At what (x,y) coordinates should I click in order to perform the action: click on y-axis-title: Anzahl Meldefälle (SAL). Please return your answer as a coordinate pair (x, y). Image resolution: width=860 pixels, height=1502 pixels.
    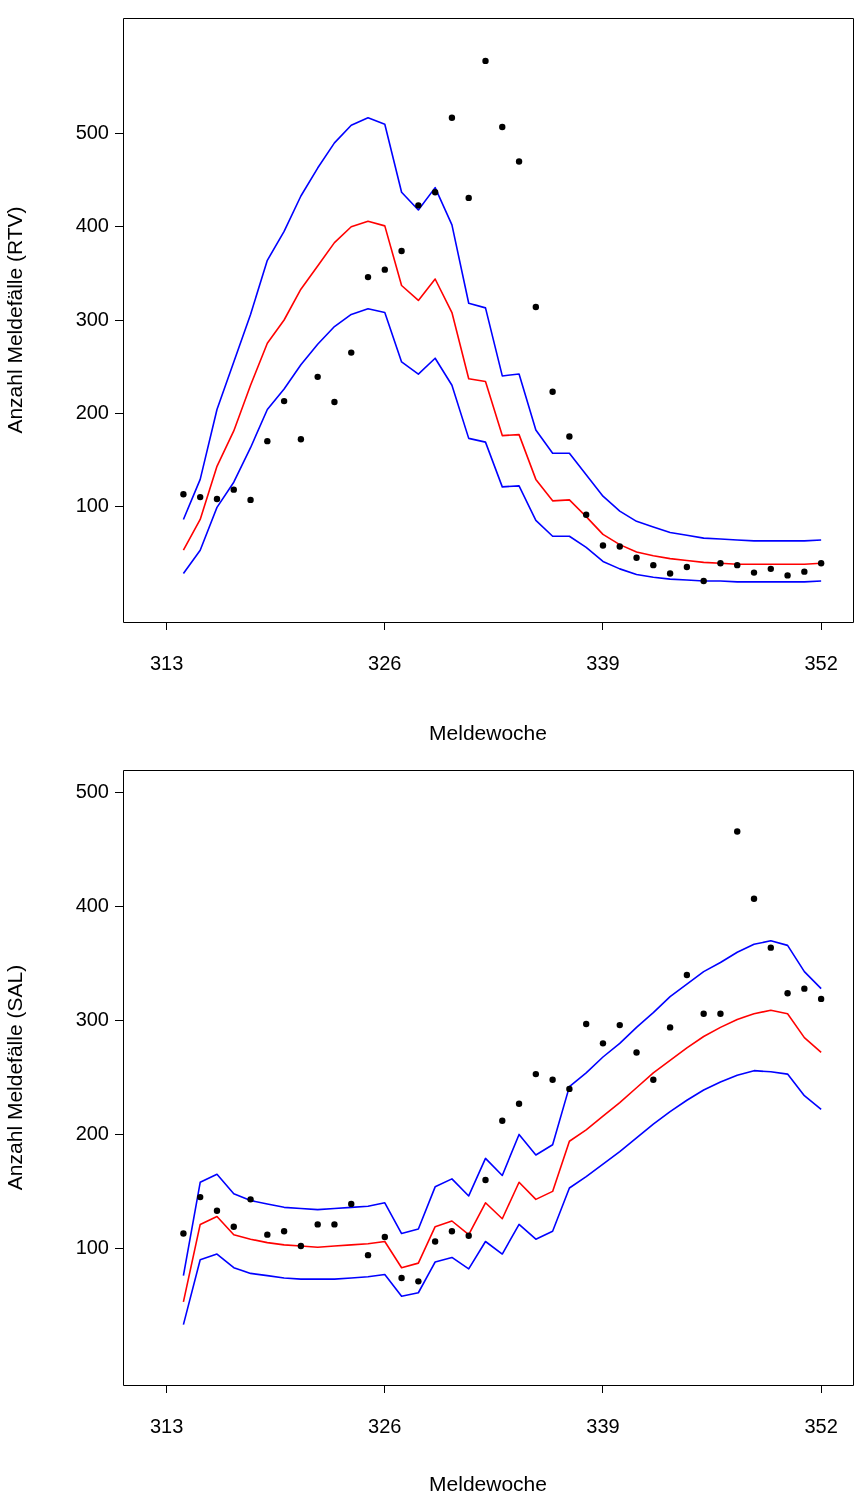
    Looking at the image, I should click on (15, 1077).